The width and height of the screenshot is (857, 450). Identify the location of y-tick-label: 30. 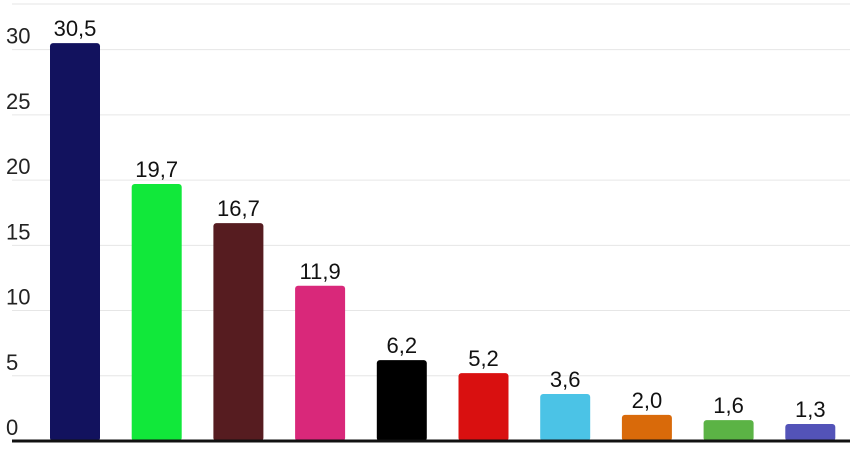
(18, 36).